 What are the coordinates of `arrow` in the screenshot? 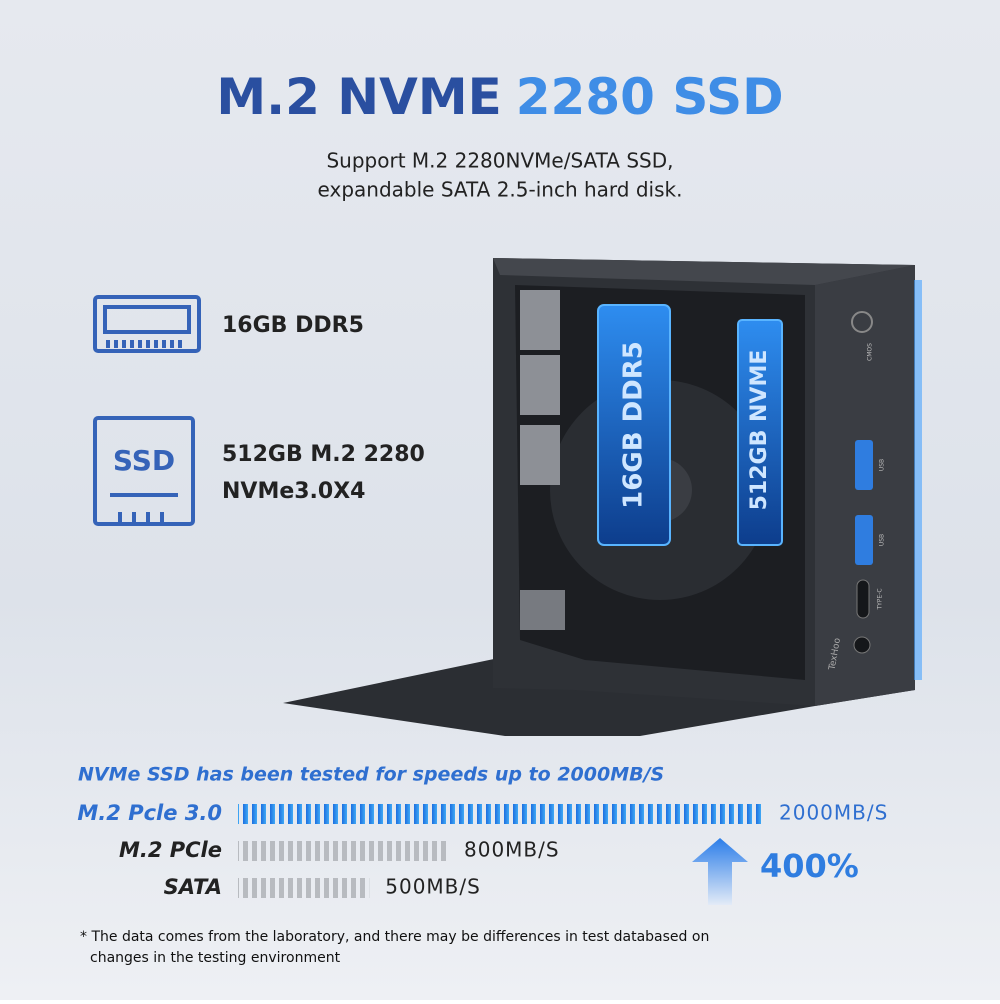 It's located at (720, 871).